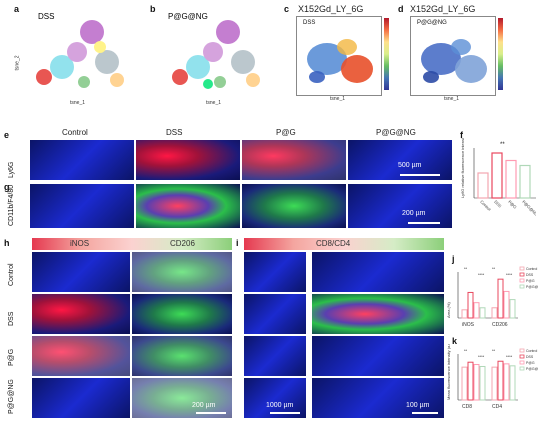  I want to click on col-pgng: P@G@NG, so click(396, 132).